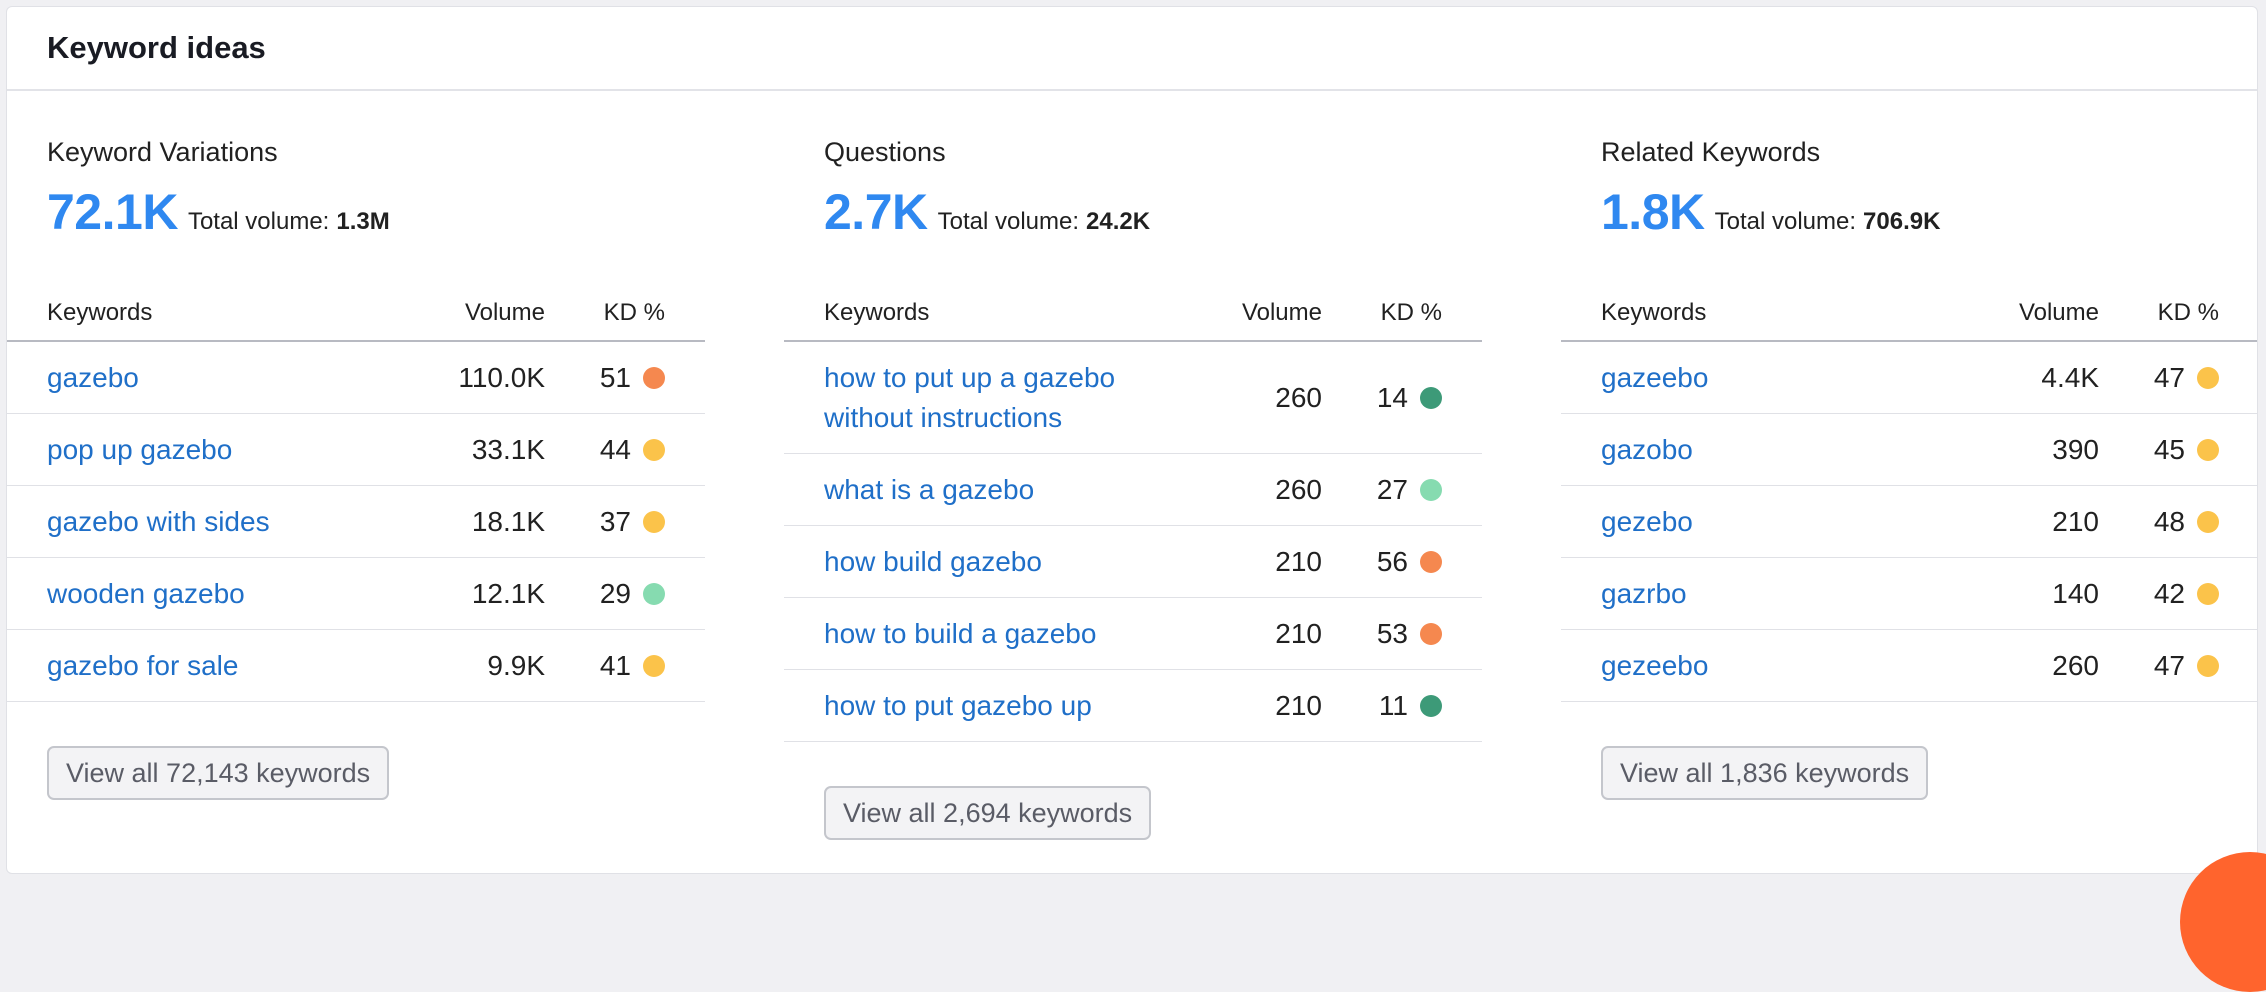 Image resolution: width=2266 pixels, height=992 pixels. Describe the element at coordinates (885, 152) in the screenshot. I see `section-title: Questions` at that location.